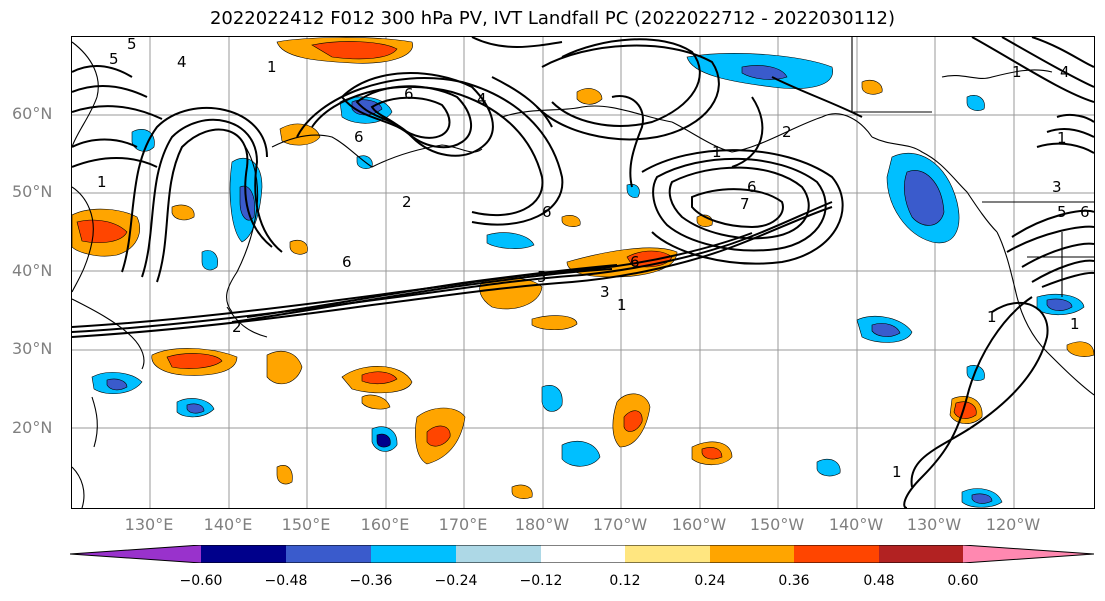 The height and width of the screenshot is (601, 1105). I want to click on lat-label: 40°N, so click(32, 270).